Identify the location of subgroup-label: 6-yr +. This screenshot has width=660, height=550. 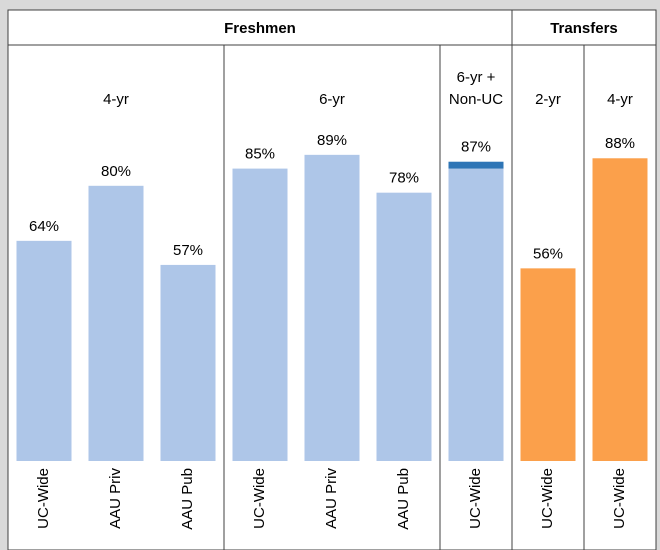
(476, 77).